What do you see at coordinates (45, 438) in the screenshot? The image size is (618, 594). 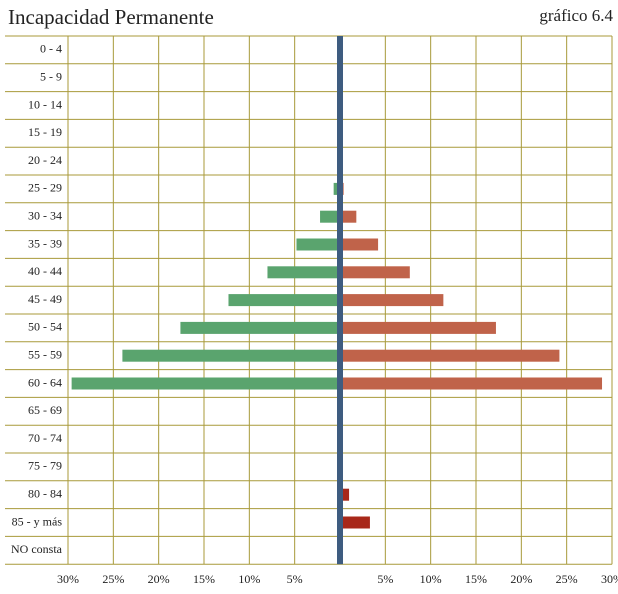 I see `y-tick-label: 70 - 74` at bounding box center [45, 438].